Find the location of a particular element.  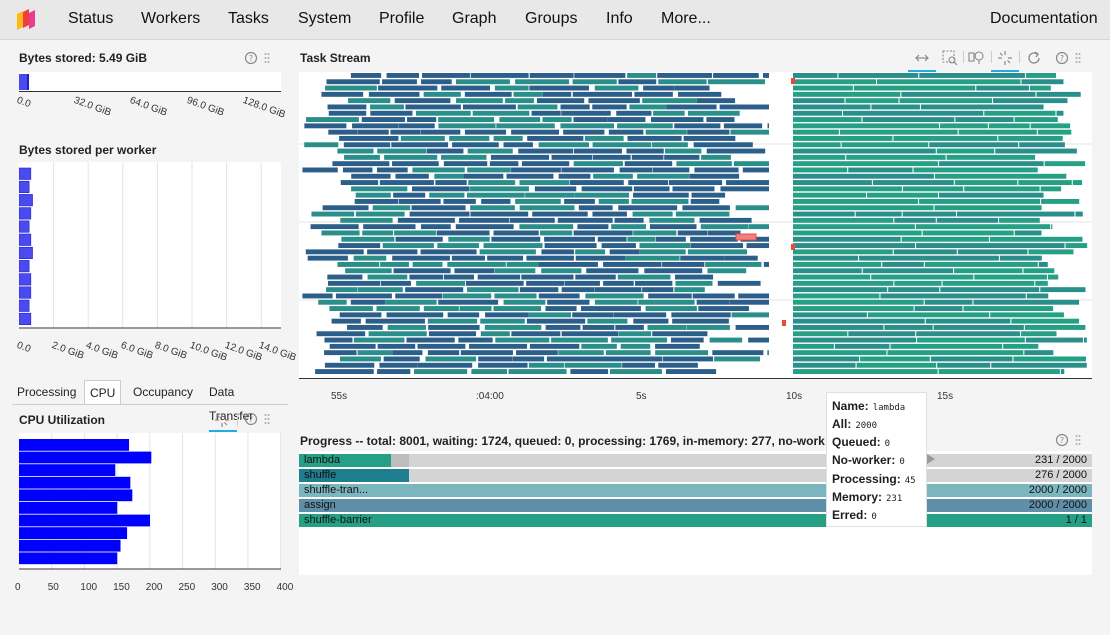

nav-info: Info is located at coordinates (619, 18).